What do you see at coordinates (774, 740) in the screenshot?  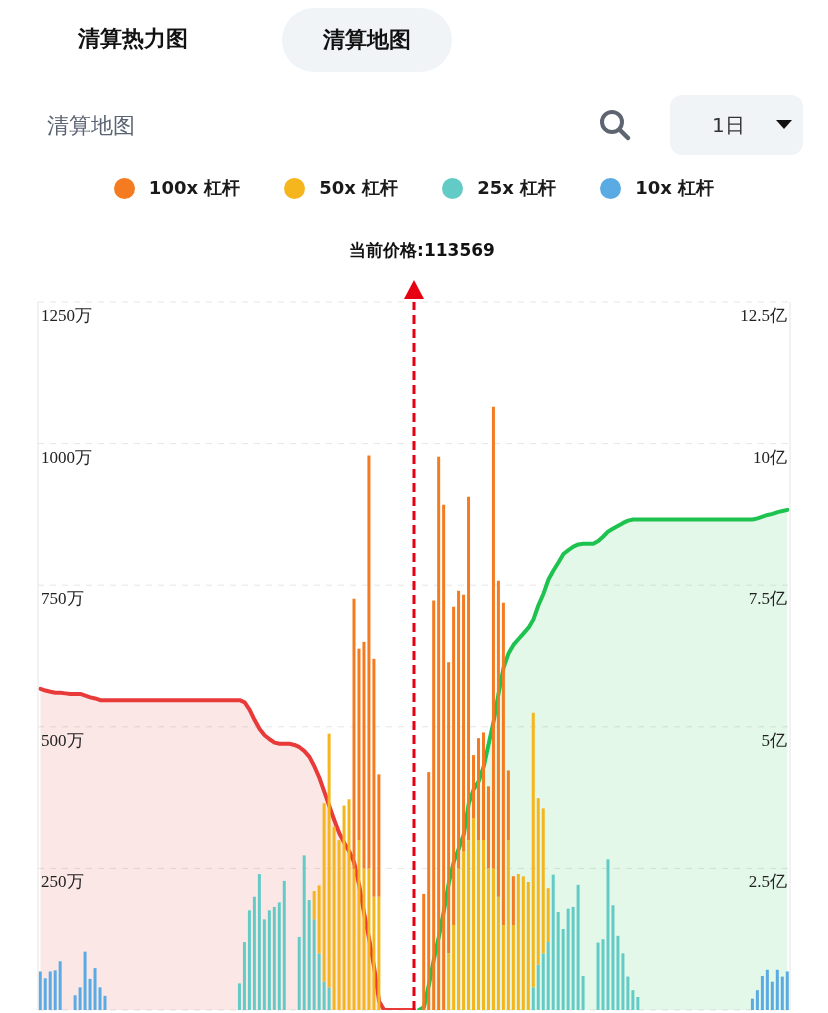 I see `y2-tick-label: 5亿` at bounding box center [774, 740].